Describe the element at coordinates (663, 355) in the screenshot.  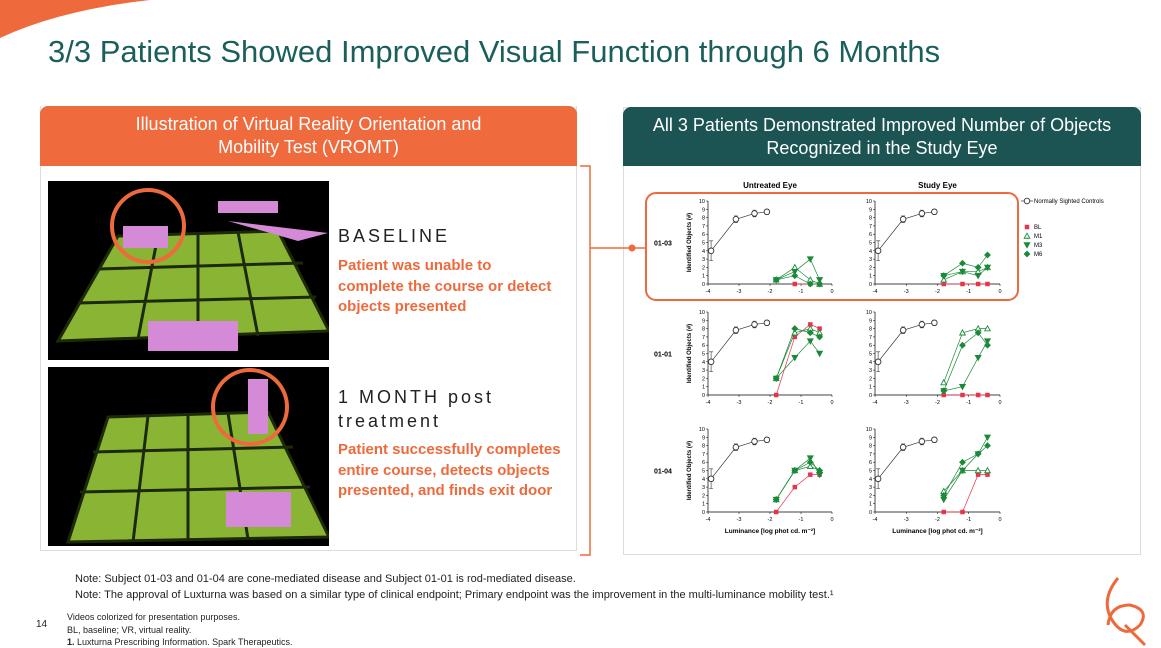
I see `row-label: 01-01` at that location.